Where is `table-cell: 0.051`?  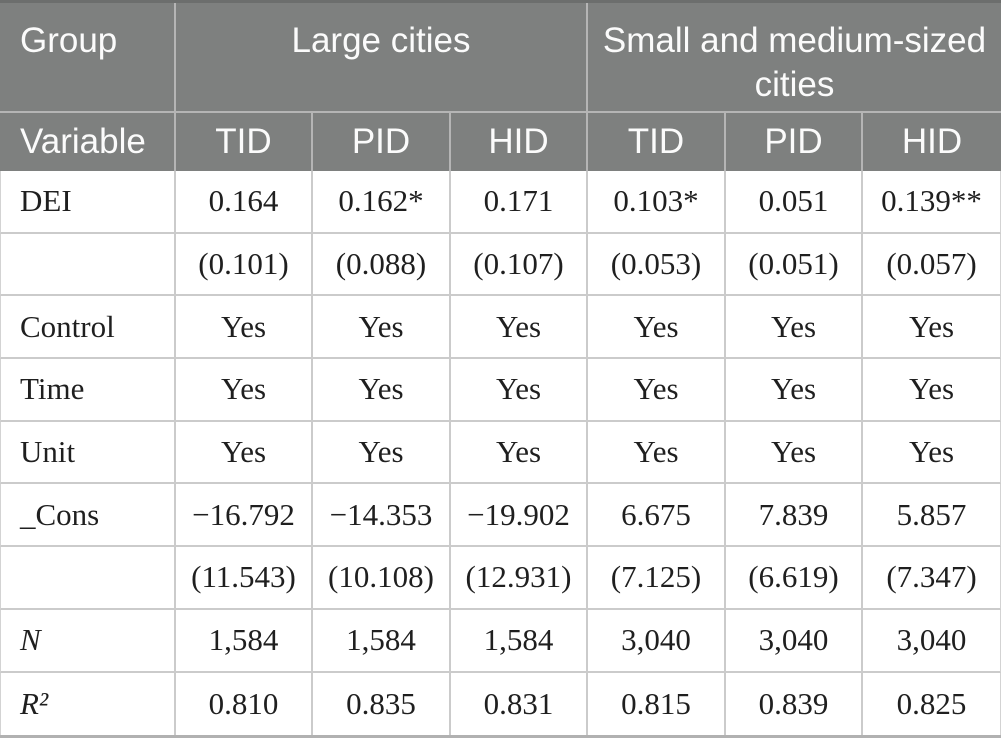
table-cell: 0.051 is located at coordinates (794, 202).